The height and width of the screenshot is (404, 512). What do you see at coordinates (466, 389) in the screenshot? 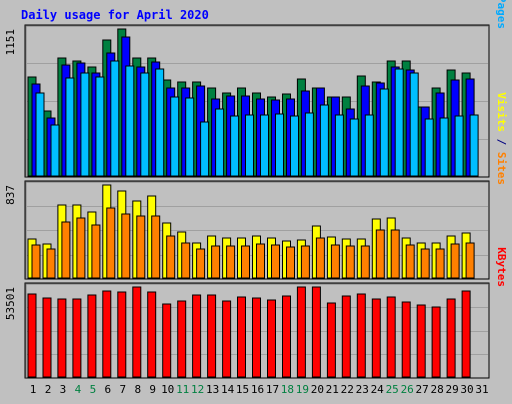
I see `x-tick-day-30: 30` at bounding box center [466, 389].